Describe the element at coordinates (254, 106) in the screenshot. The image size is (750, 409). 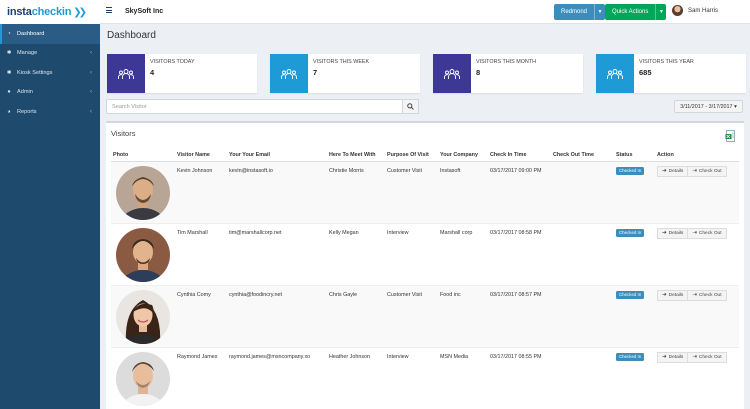
I see `search-input: Search Visitor` at that location.